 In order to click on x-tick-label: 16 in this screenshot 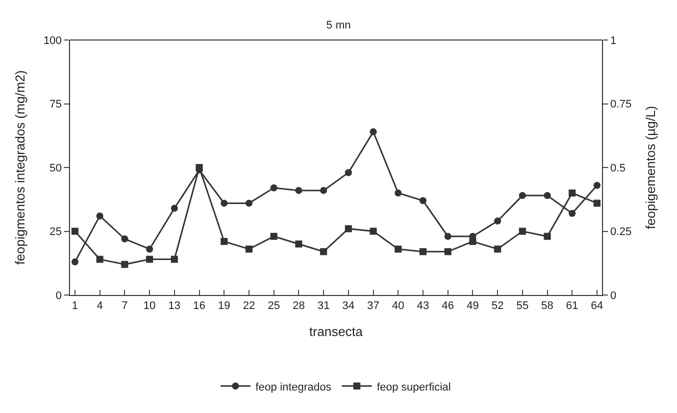, I will do `click(199, 306)`.